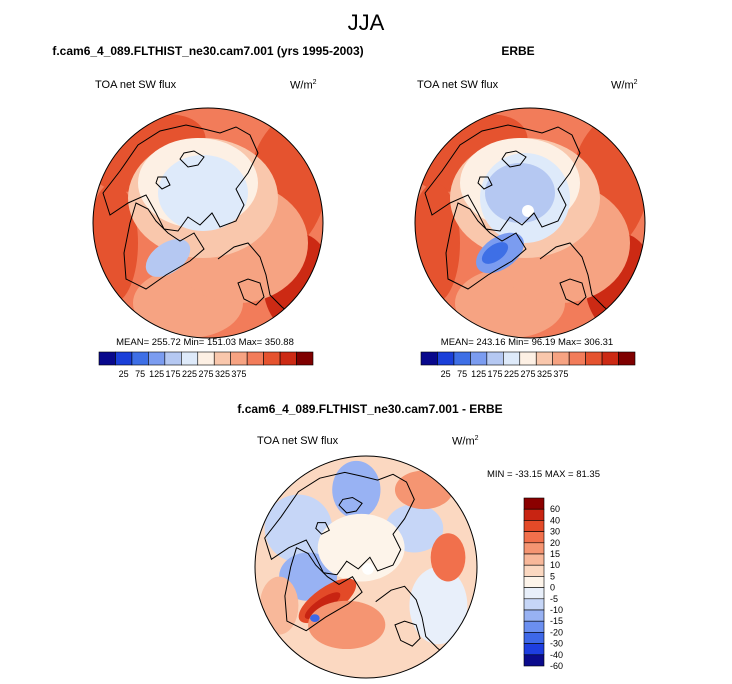 Image resolution: width=732 pixels, height=684 pixels. Describe the element at coordinates (140, 374) in the screenshot. I see `colorbar-tick-label: 75` at that location.